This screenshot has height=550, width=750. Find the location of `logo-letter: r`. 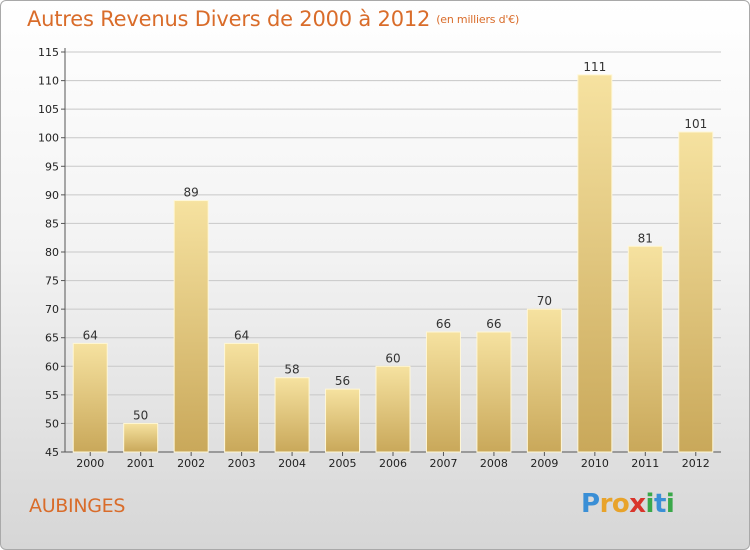

logo-letter: r is located at coordinates (606, 504).